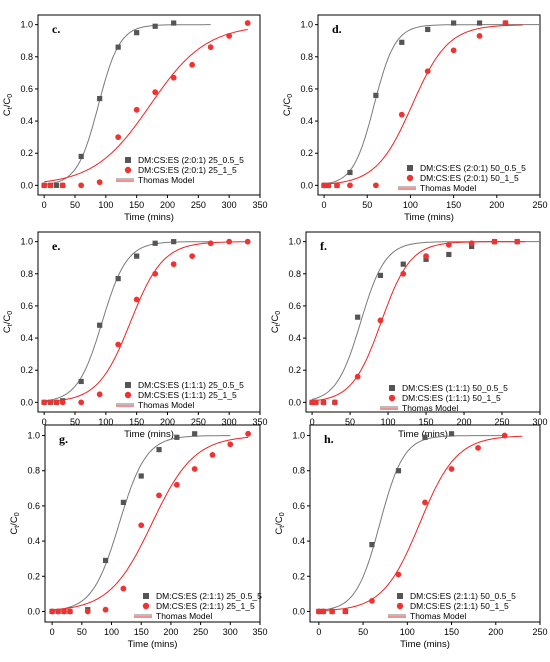 The height and width of the screenshot is (662, 550). Describe the element at coordinates (451, 398) in the screenshot. I see `legend-label: DM:CS:ES (1:1:1) 50_1_5` at that location.